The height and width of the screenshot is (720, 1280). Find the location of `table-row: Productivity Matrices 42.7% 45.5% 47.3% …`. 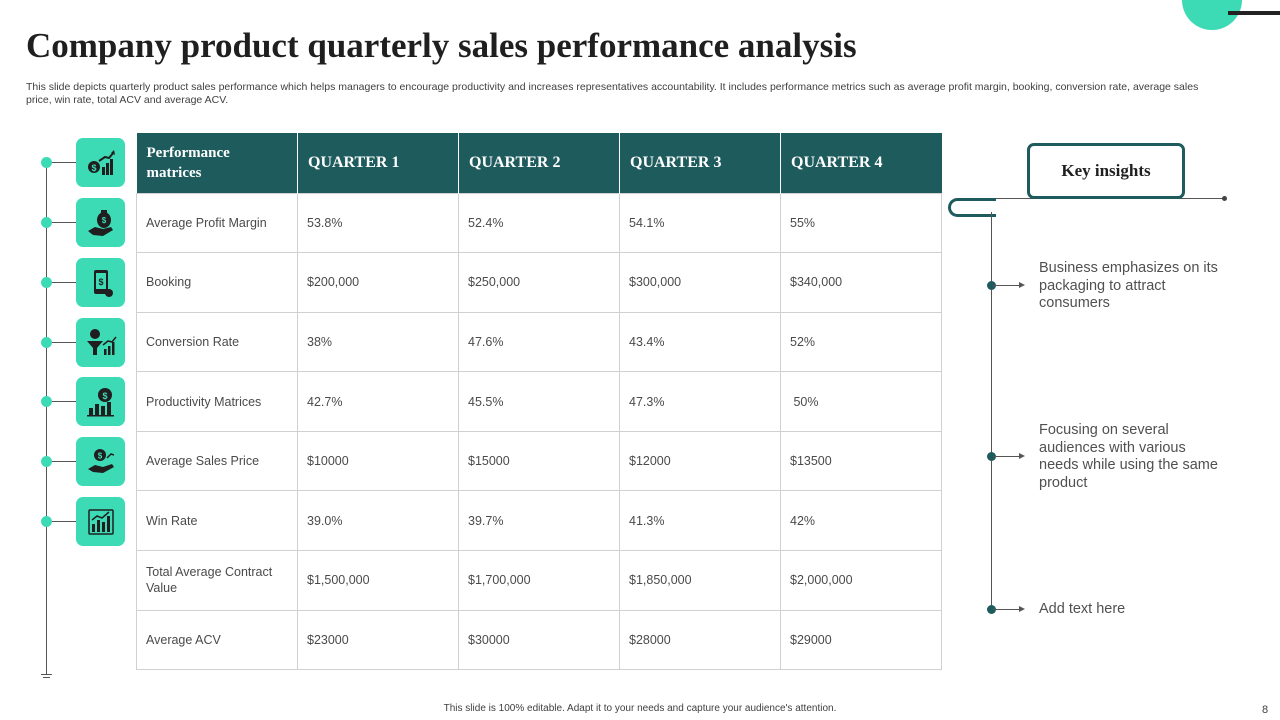

table-row: Productivity Matrices 42.7% 45.5% 47.3% … is located at coordinates (539, 401).